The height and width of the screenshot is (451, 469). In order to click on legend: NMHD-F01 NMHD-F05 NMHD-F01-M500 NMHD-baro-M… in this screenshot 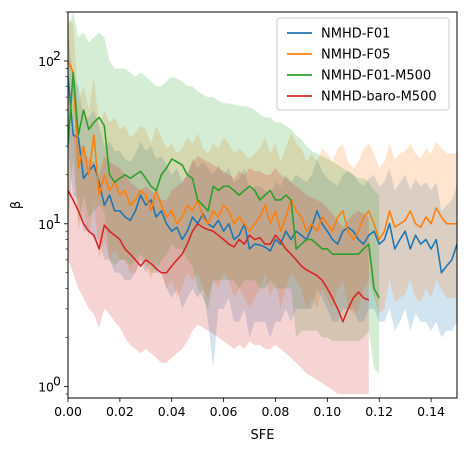, I will do `click(363, 64)`.